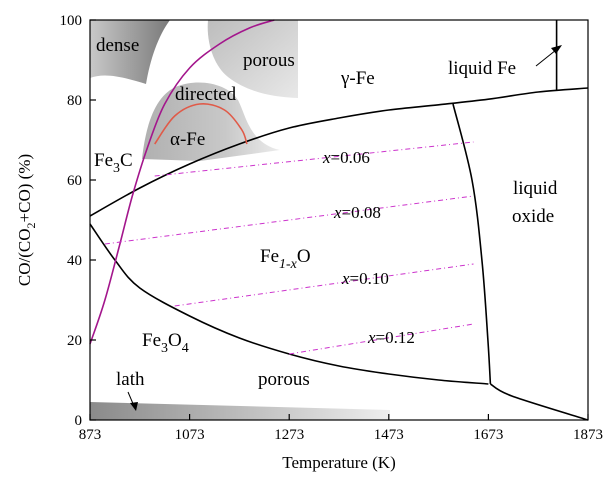  I want to click on label-fe1xo-main: Fe, so click(269, 256).